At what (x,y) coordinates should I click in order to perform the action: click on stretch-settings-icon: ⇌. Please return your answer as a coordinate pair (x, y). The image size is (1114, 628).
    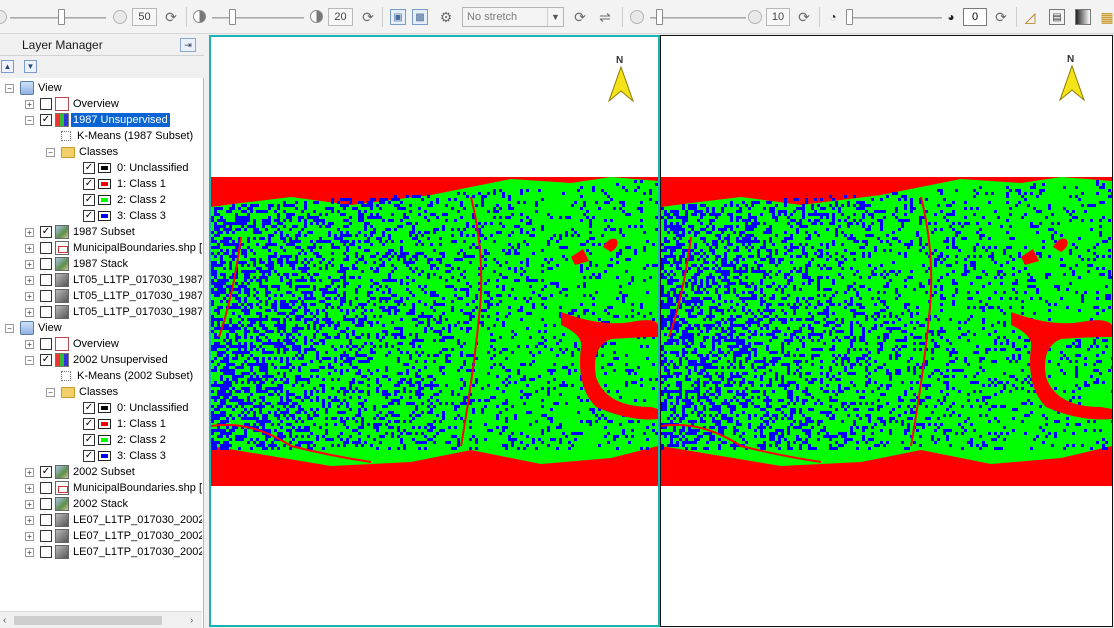
    Looking at the image, I should click on (605, 17).